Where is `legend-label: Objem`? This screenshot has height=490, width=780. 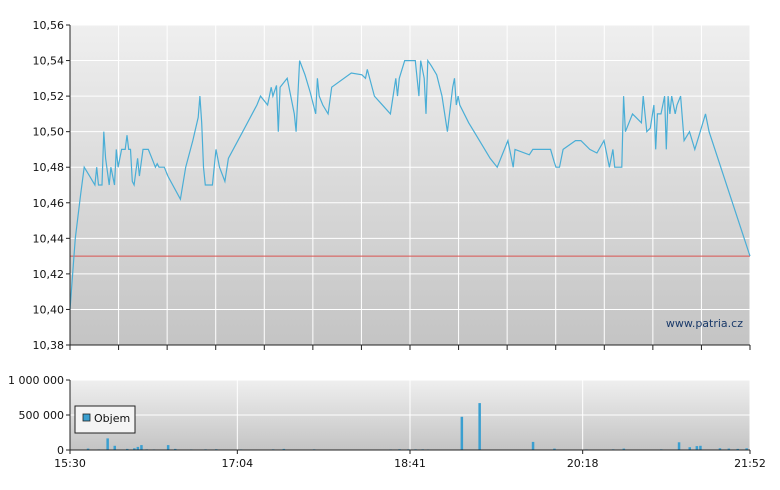
legend-label: Objem is located at coordinates (112, 418).